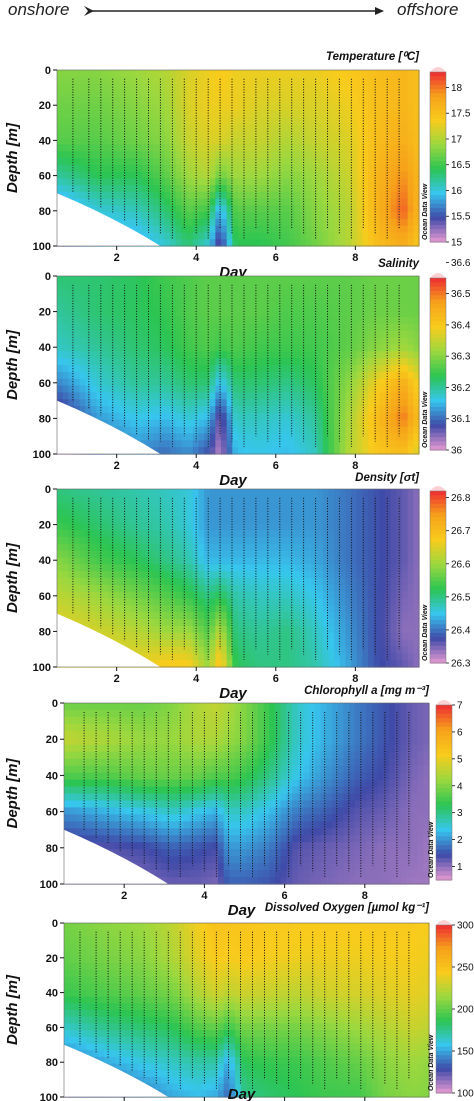 Image resolution: width=474 pixels, height=1101 pixels. Describe the element at coordinates (438, 181) in the screenshot. I see `temperature-colorbar-segment` at that location.